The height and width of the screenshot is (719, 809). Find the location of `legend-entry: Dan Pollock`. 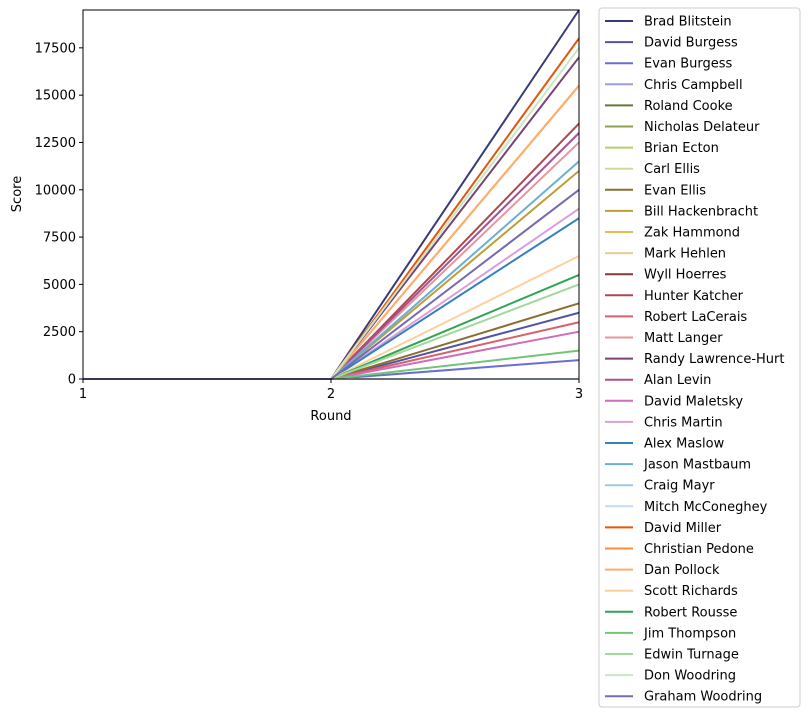

legend-entry: Dan Pollock is located at coordinates (682, 570).